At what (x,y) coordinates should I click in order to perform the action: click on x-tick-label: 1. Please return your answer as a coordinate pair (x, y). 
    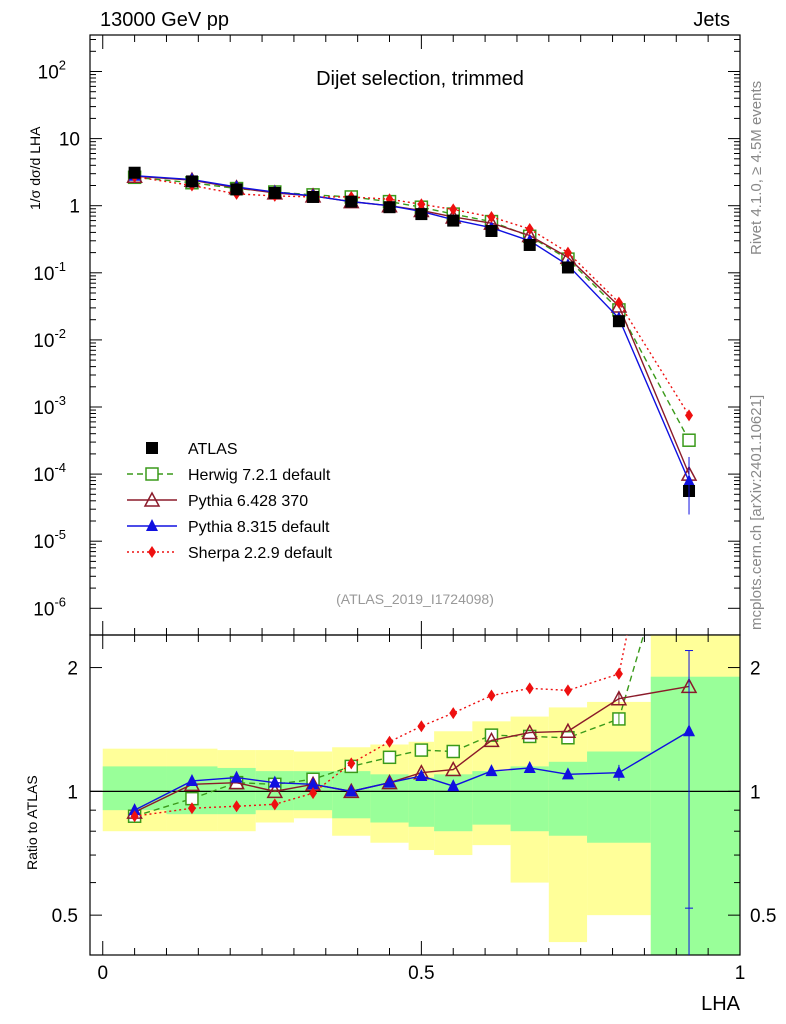
    Looking at the image, I should click on (740, 973).